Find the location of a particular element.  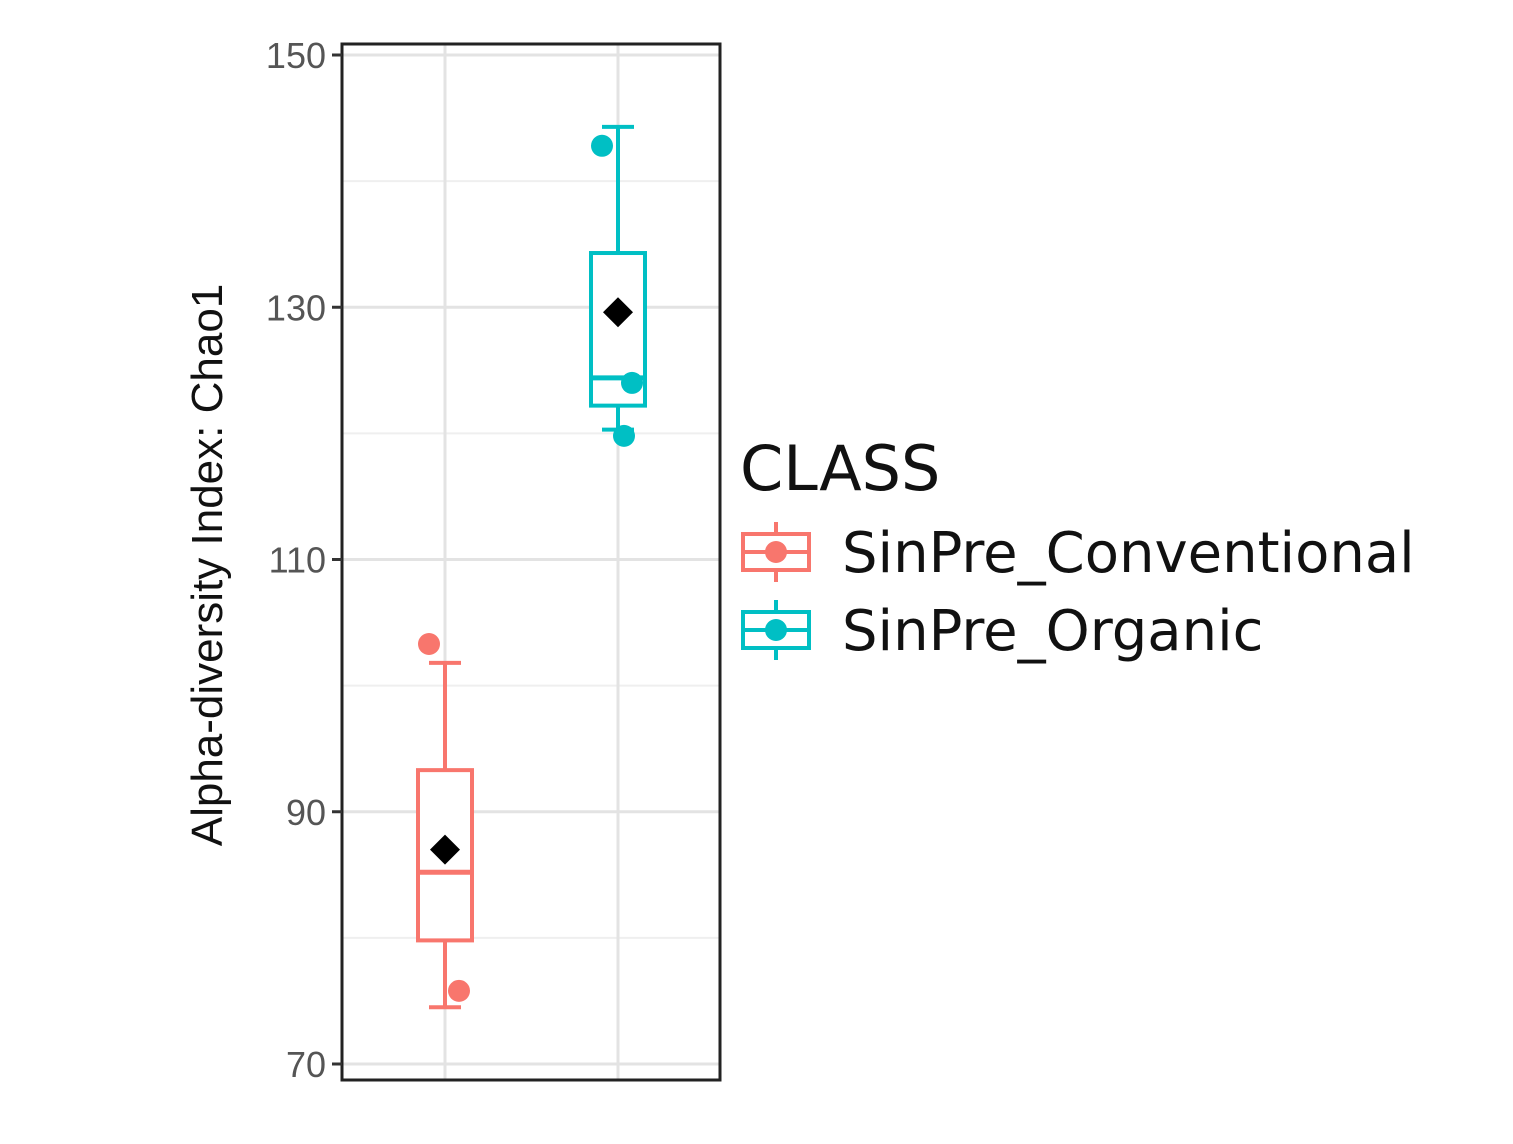

y-tick-label: 150 is located at coordinates (296, 55).